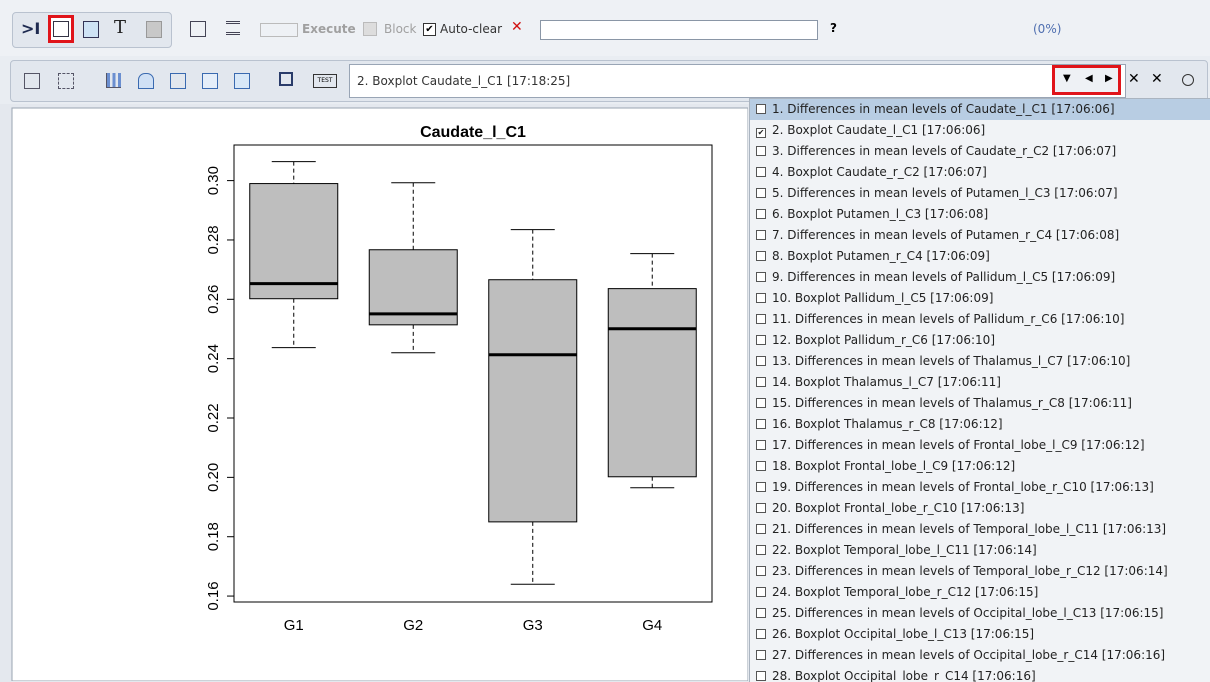 Image resolution: width=1210 pixels, height=682 pixels. I want to click on y-tick-label: 0.30, so click(213, 180).